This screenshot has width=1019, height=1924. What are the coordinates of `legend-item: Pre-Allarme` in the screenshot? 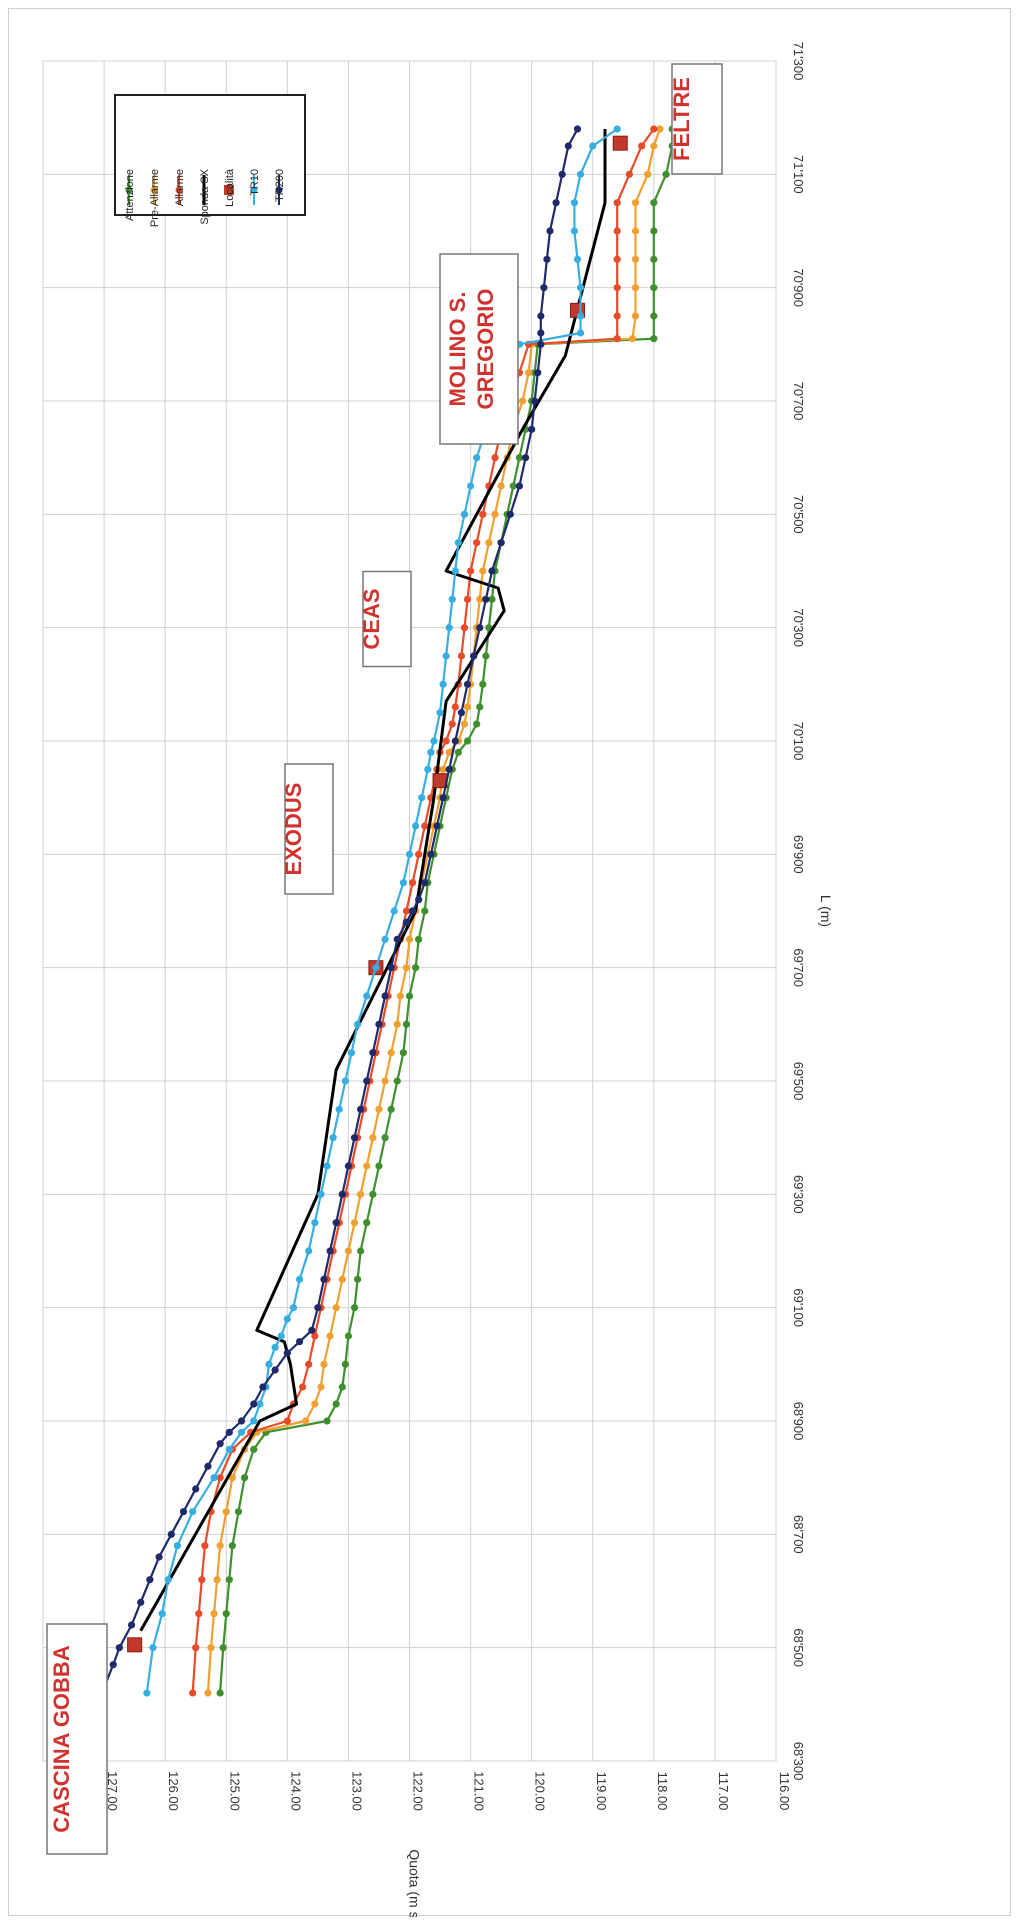 It's located at (155, 198).